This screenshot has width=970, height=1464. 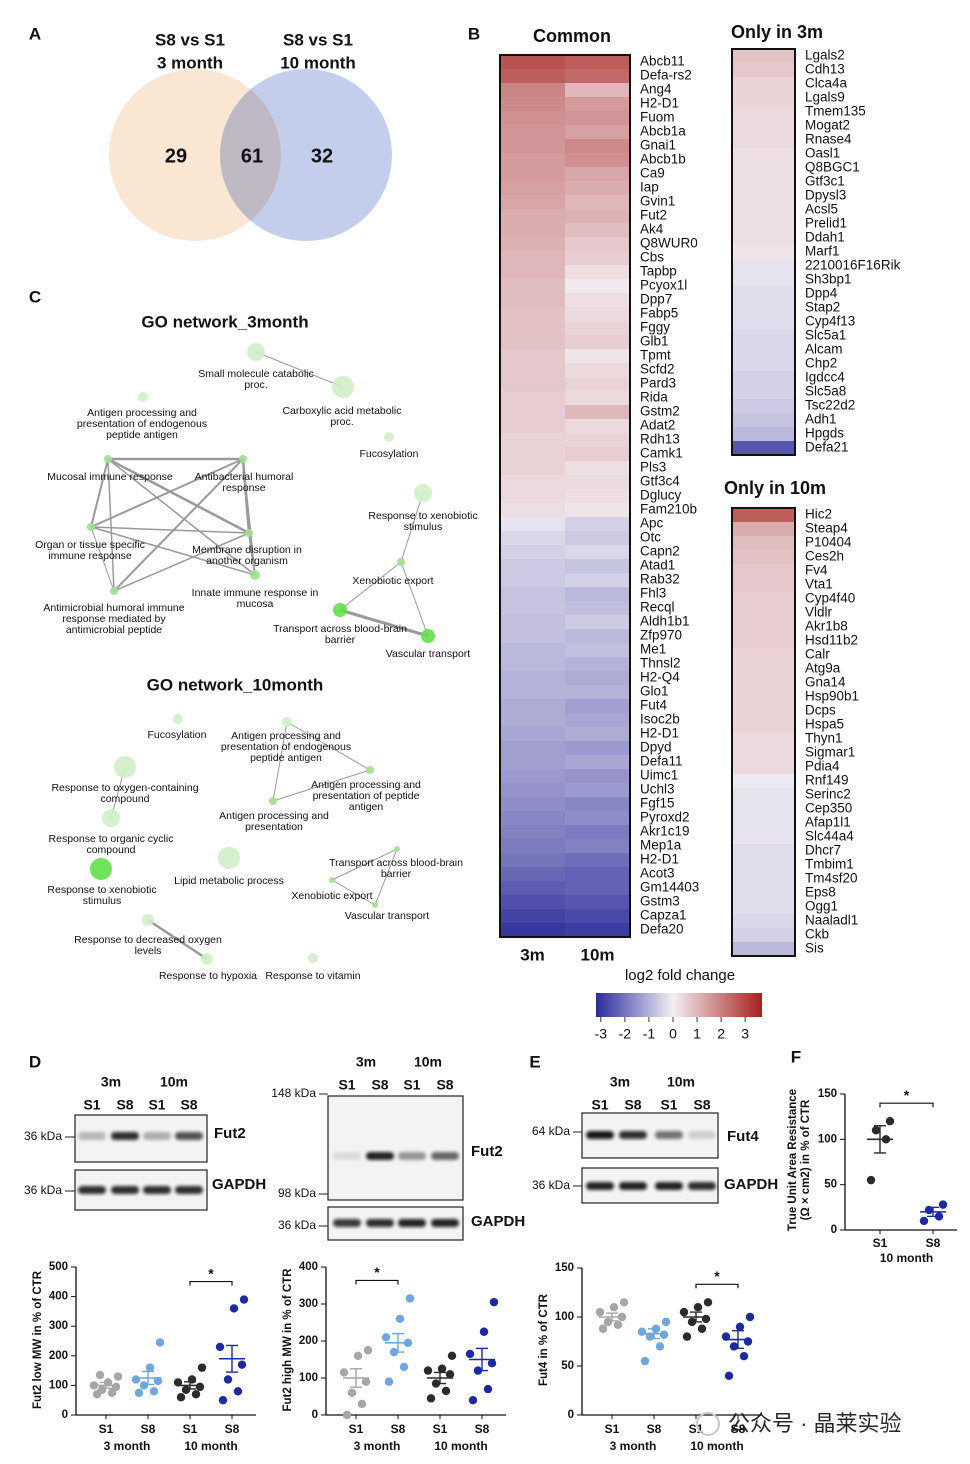 I want to click on network-label: Response to vitamin, so click(x=312, y=976).